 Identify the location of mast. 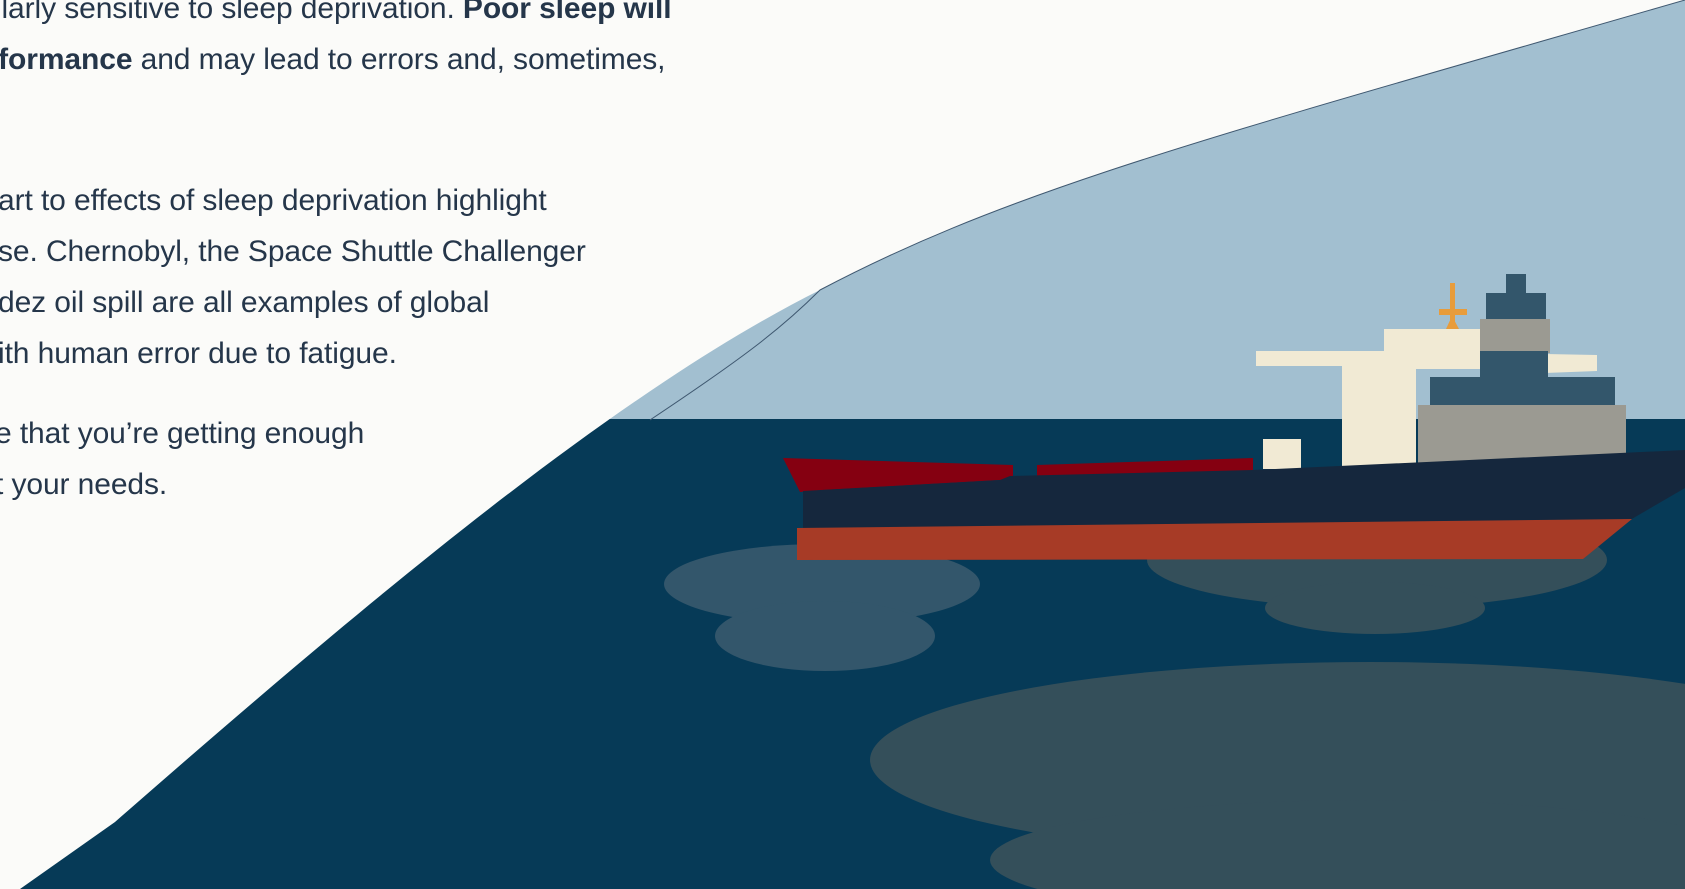
(1452, 305).